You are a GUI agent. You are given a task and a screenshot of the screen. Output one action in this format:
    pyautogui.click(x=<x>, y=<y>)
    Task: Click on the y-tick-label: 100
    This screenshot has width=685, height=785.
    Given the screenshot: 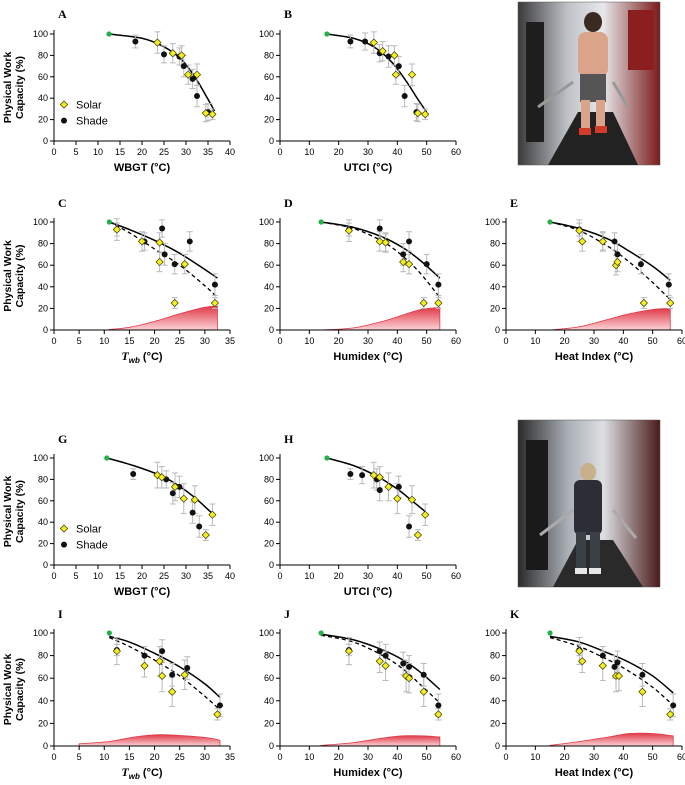 What is the action you would take?
    pyautogui.click(x=40, y=458)
    